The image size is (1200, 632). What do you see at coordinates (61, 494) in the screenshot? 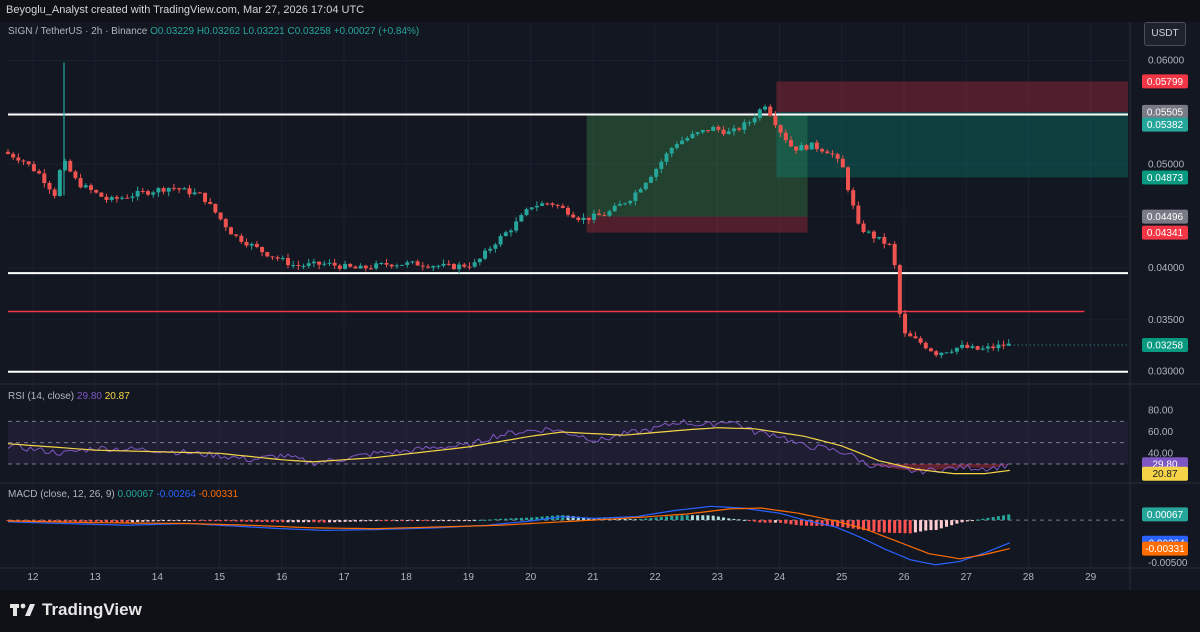
I see `macd-title: MACD (close, 12, 26, 9)` at bounding box center [61, 494].